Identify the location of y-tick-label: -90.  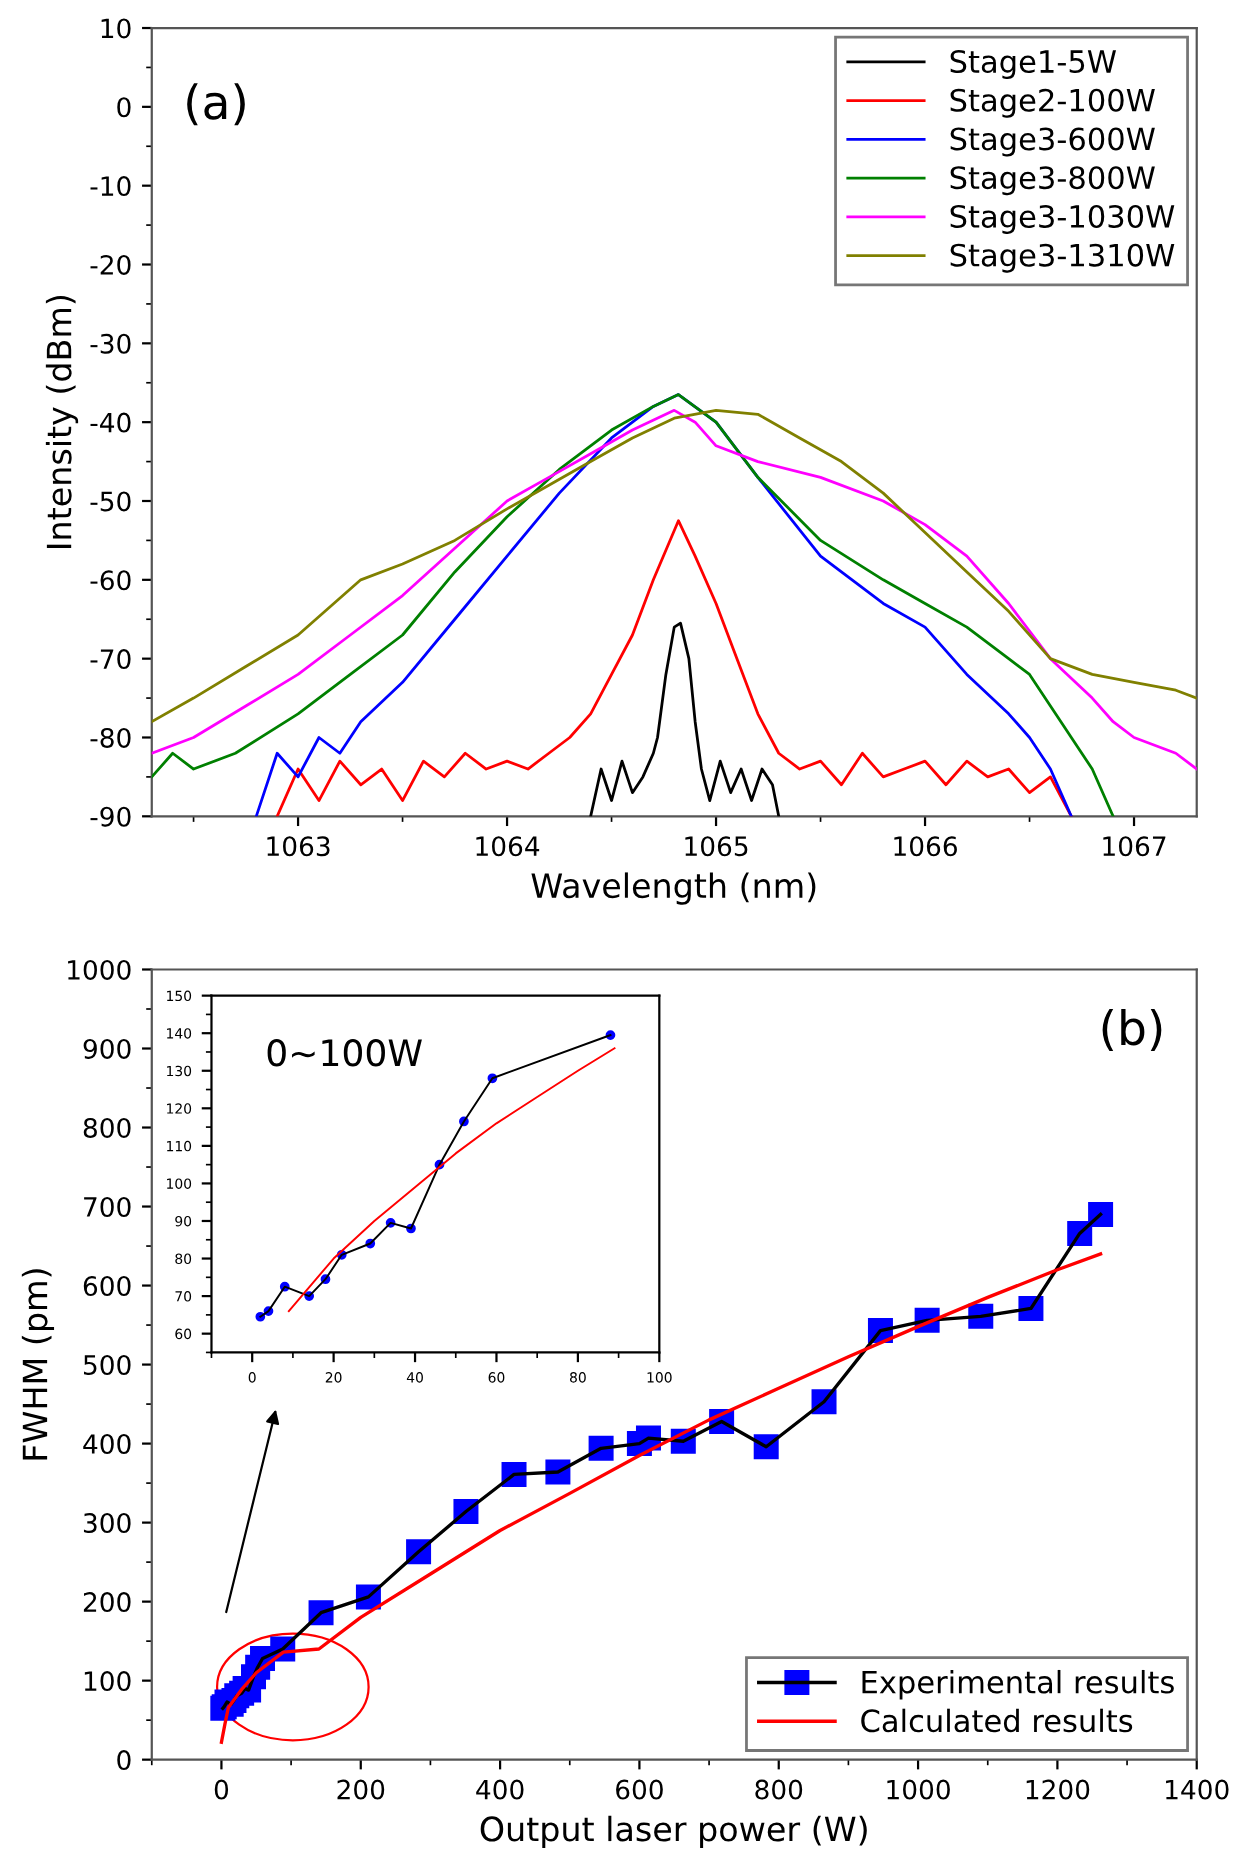
(110, 816).